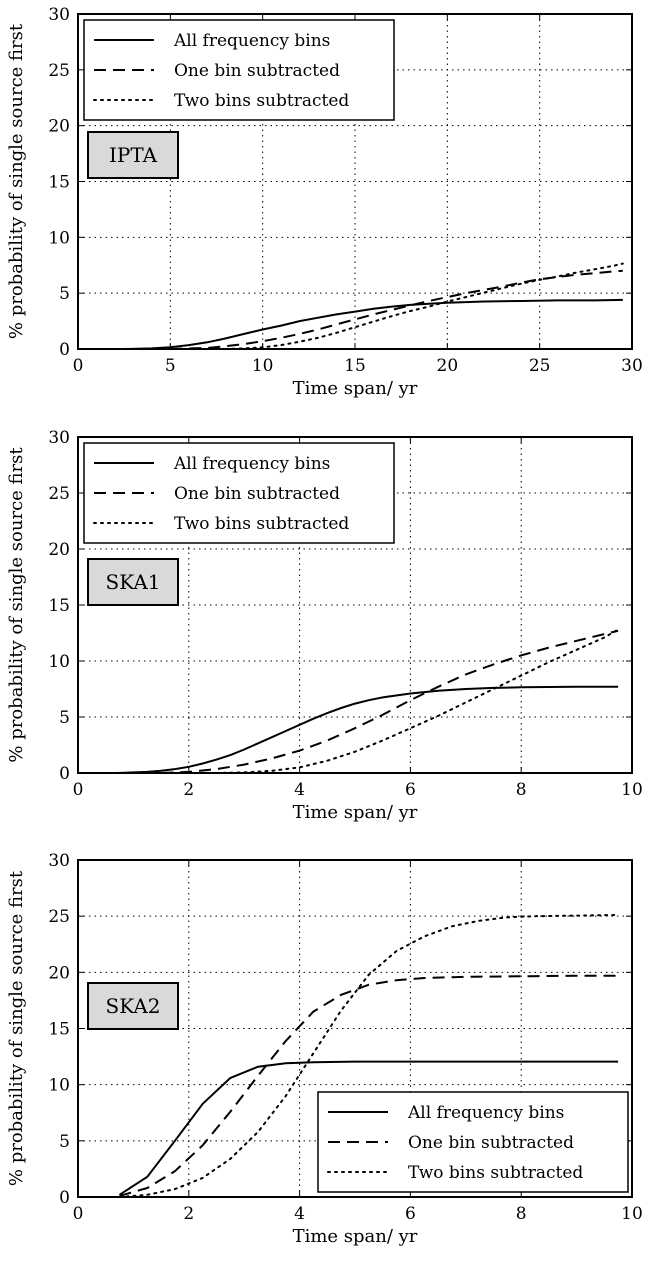 The image size is (646, 1263). I want to click on annotation-label: SKA1, so click(133, 582).